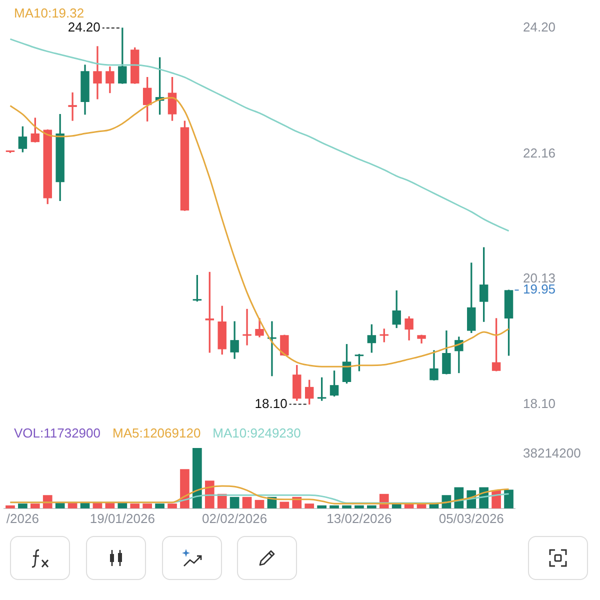  I want to click on x-tick-label: 13/02/2026, so click(359, 518).